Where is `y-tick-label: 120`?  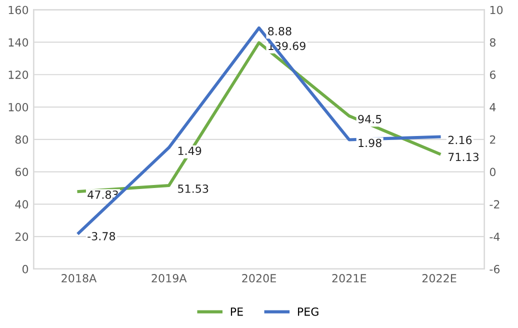 y-tick-label: 120 is located at coordinates (18, 74).